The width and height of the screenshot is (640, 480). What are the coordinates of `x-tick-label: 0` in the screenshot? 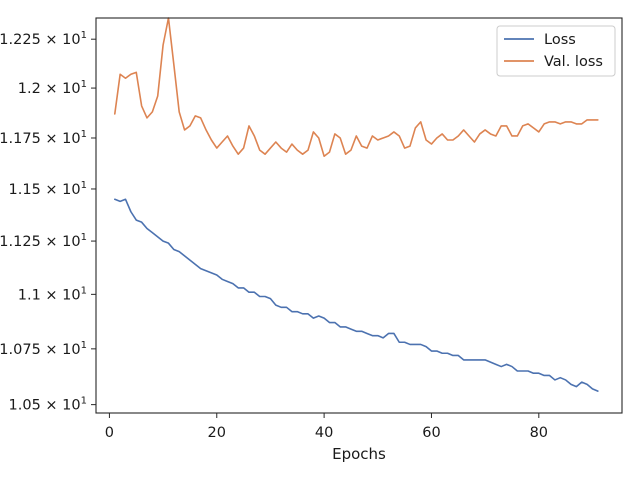 It's located at (109, 433).